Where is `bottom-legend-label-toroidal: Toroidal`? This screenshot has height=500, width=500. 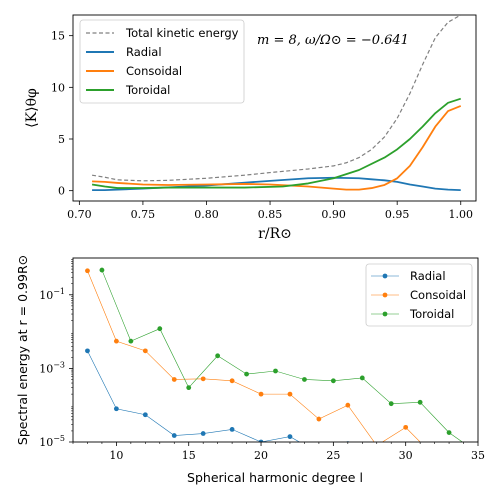
bottom-legend-label-toroidal: Toroidal is located at coordinates (431, 314).